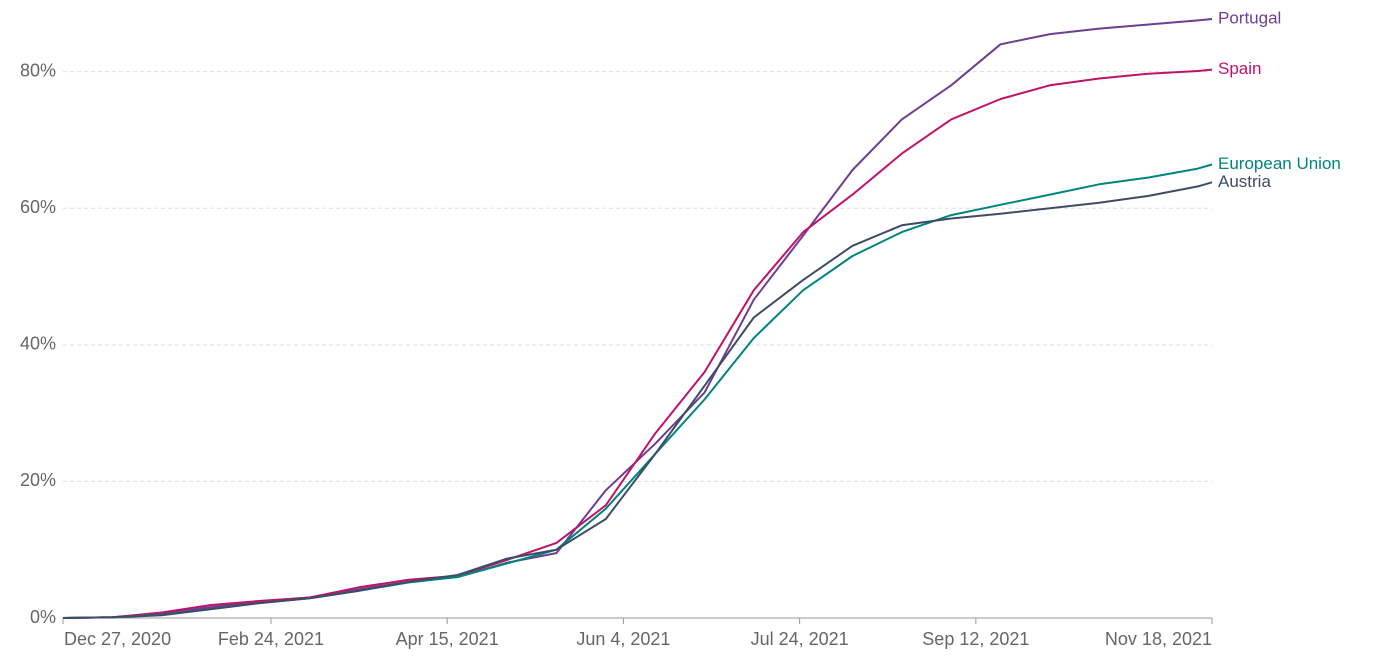 This screenshot has height=661, width=1373. I want to click on x-tick-label: Jun 4, 2021, so click(623, 639).